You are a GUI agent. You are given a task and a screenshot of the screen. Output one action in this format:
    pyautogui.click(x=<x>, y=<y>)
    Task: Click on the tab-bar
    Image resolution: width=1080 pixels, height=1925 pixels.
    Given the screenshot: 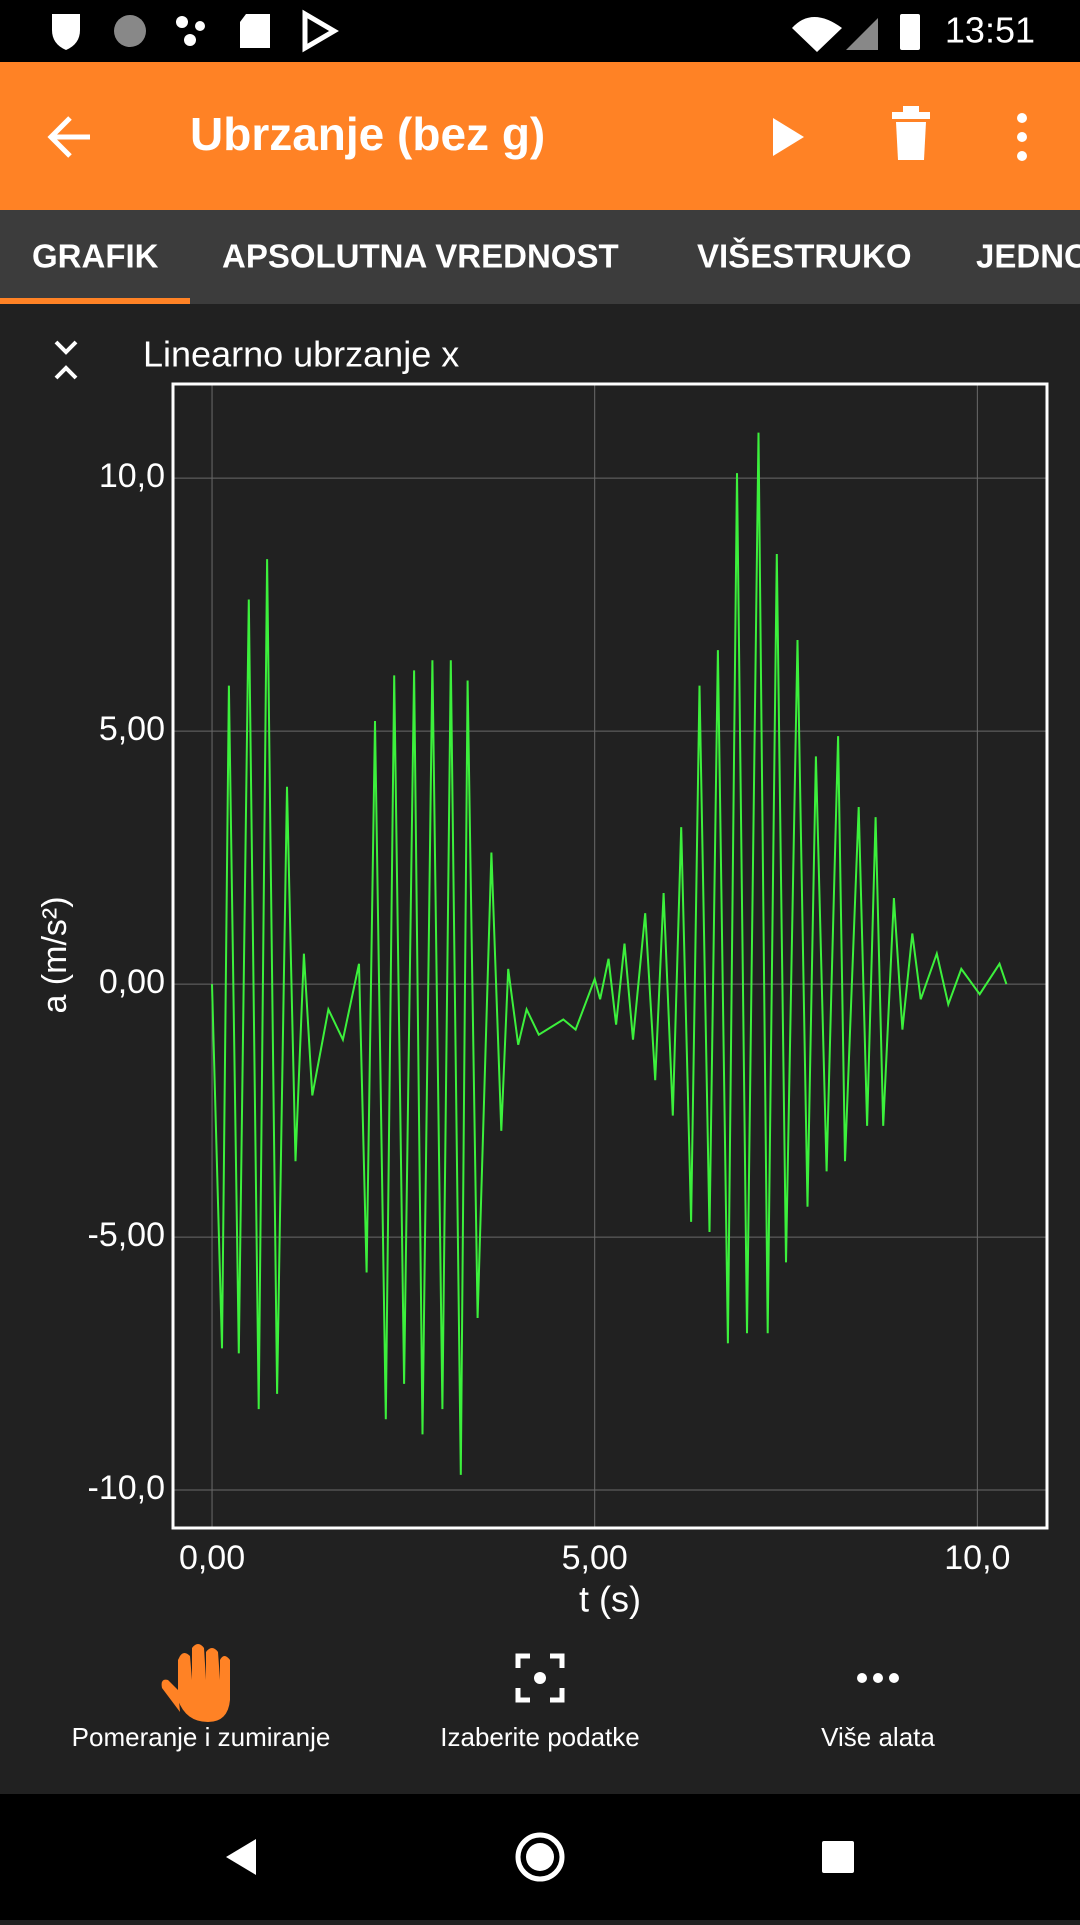 What is the action you would take?
    pyautogui.click(x=540, y=257)
    